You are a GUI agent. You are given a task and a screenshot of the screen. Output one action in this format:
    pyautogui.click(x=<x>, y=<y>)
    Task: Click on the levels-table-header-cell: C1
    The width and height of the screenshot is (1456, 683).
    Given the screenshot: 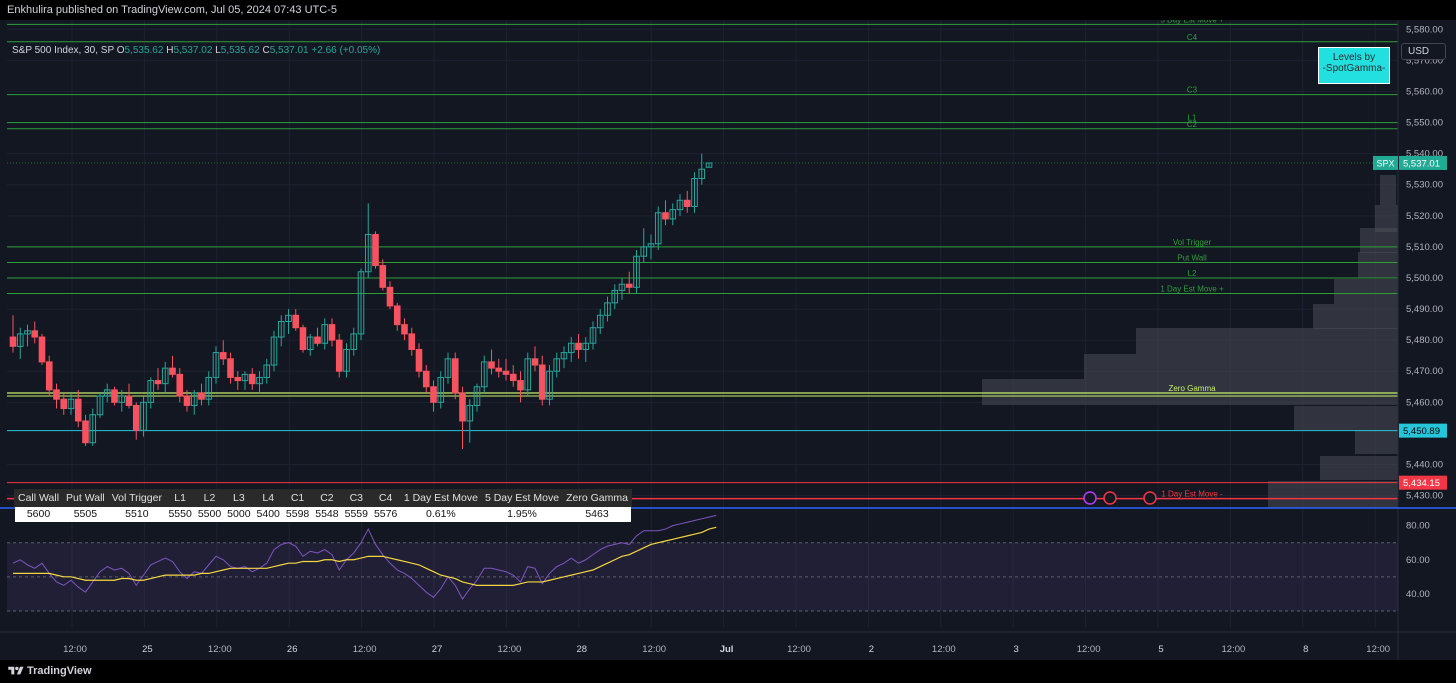 What is the action you would take?
    pyautogui.click(x=297, y=498)
    